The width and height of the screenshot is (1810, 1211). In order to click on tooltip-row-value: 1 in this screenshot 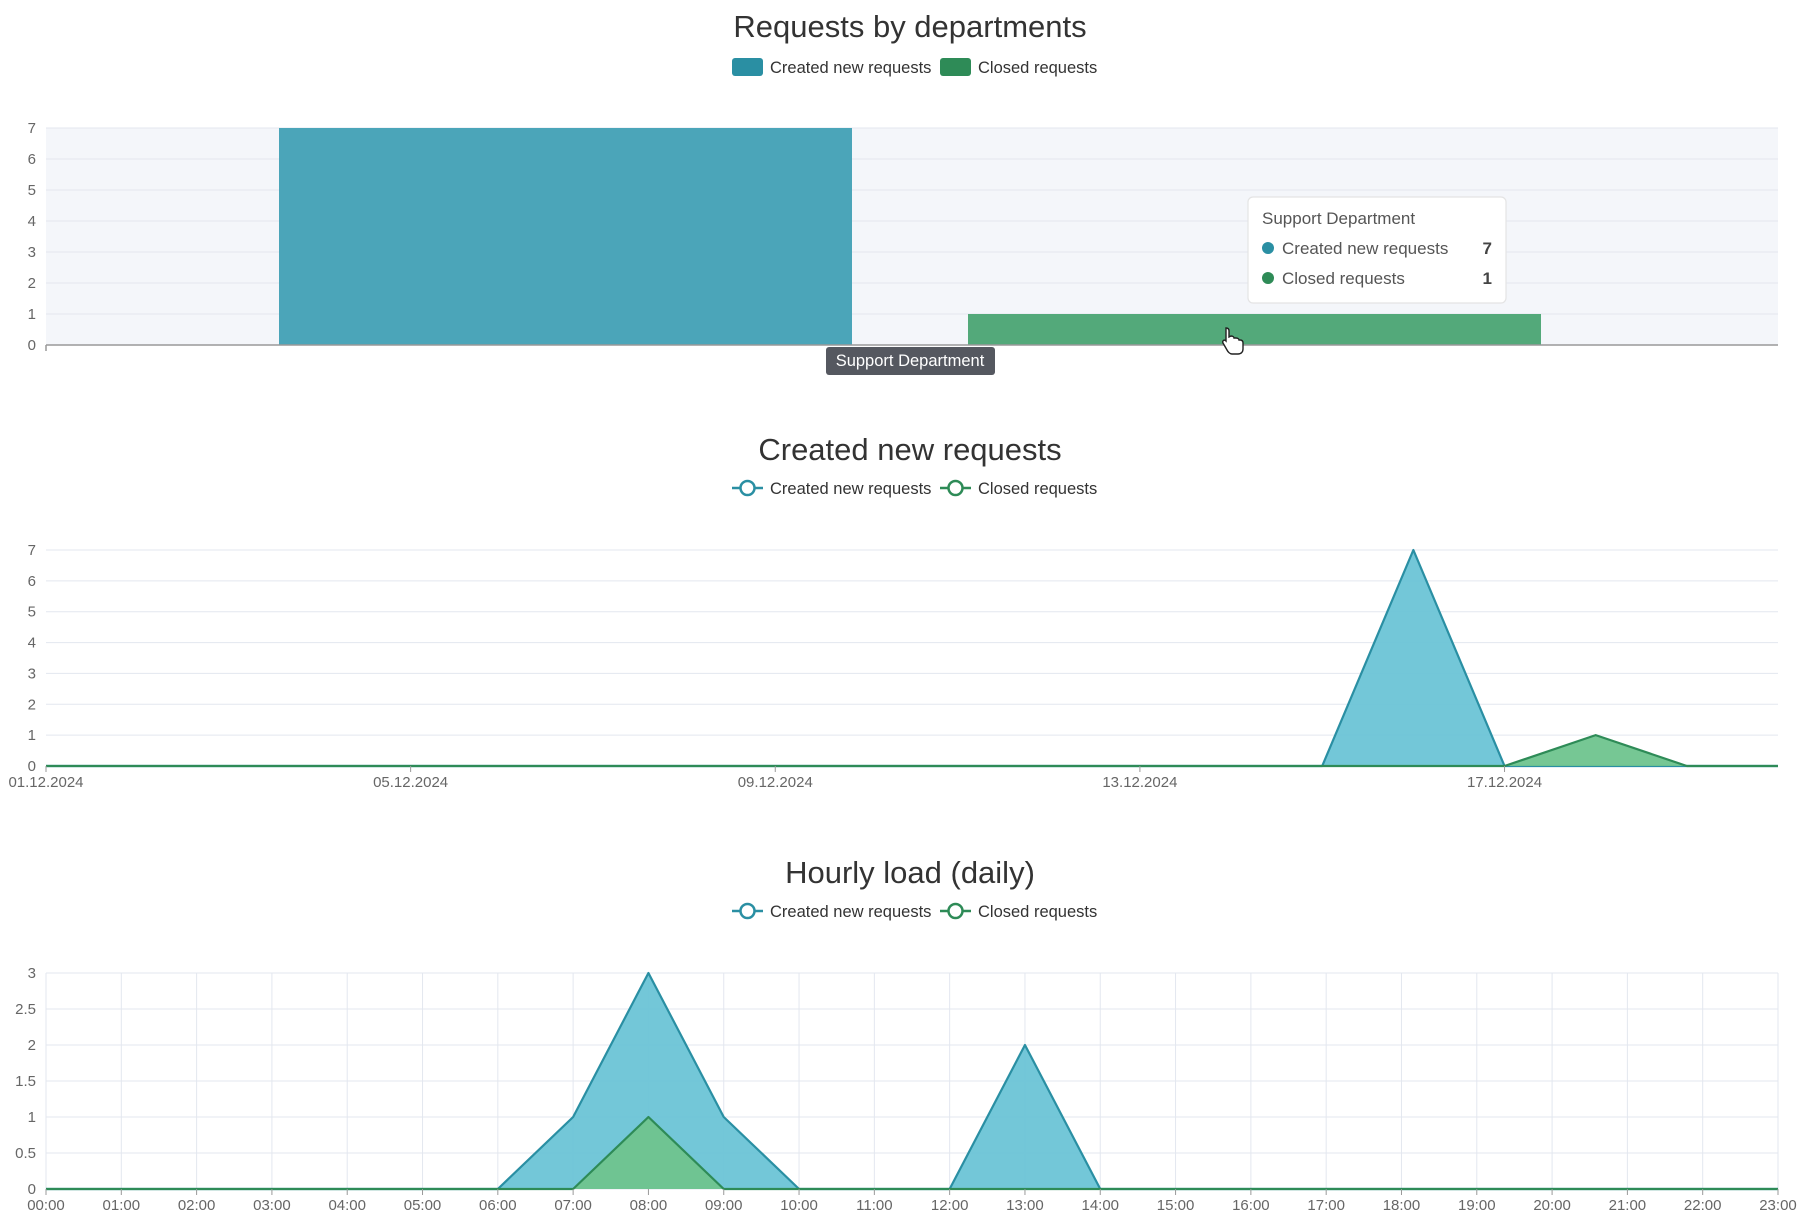, I will do `click(1487, 278)`.